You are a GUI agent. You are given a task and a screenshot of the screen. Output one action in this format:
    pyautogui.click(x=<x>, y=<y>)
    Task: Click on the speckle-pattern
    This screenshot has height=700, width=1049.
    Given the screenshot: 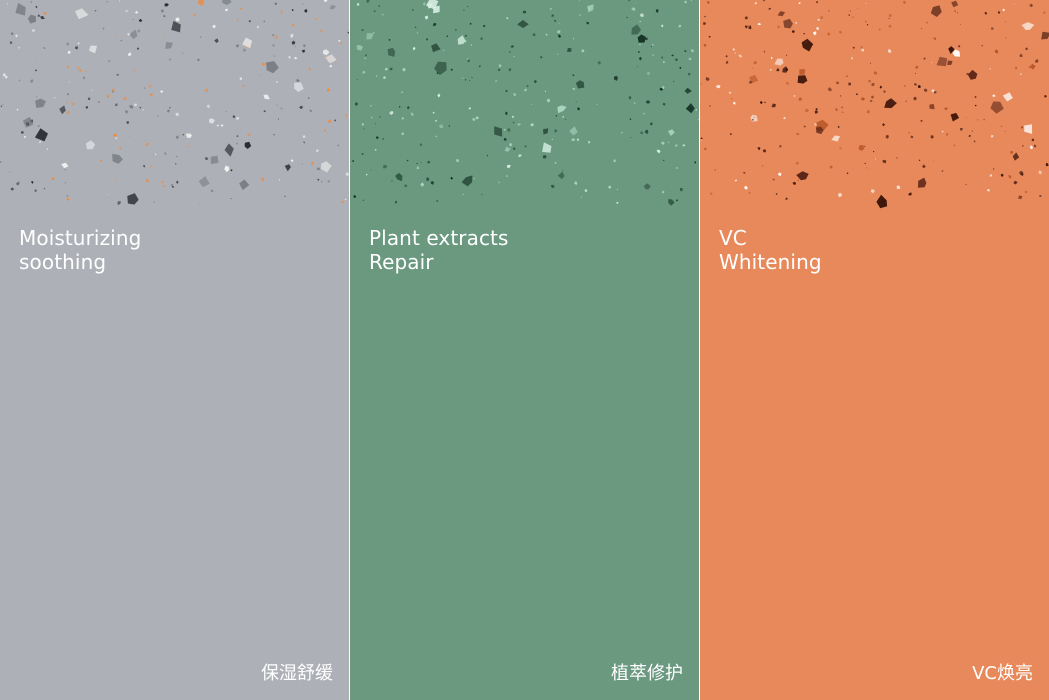 What is the action you would take?
    pyautogui.click(x=524, y=103)
    